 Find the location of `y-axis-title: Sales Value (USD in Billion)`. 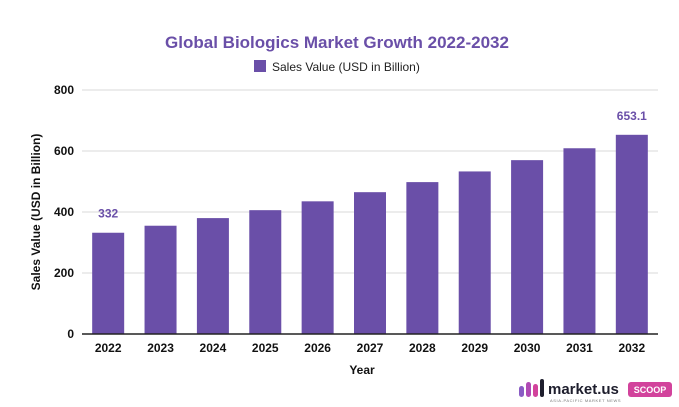

y-axis-title: Sales Value (USD in Billion) is located at coordinates (36, 212).